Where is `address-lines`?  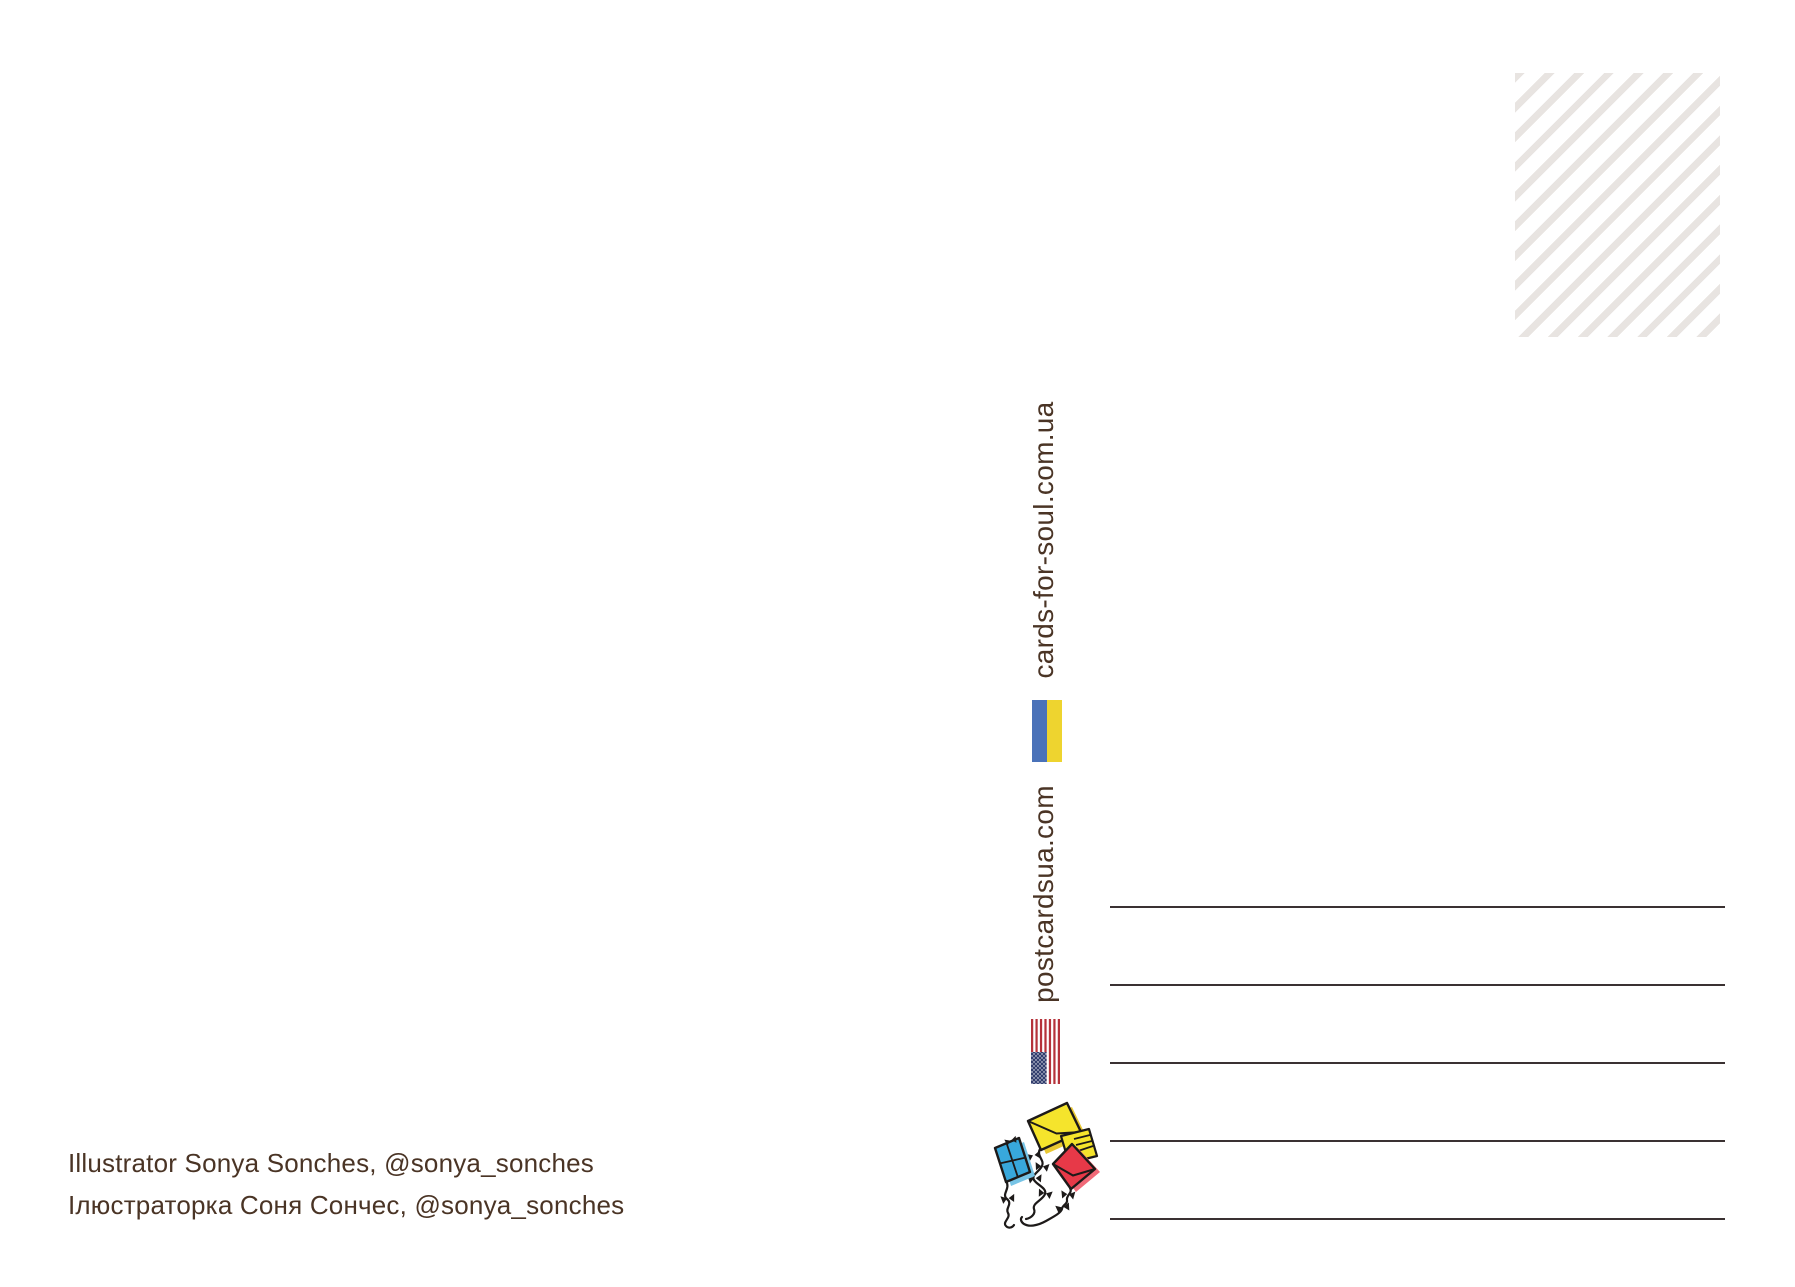 address-lines is located at coordinates (1417, 1063).